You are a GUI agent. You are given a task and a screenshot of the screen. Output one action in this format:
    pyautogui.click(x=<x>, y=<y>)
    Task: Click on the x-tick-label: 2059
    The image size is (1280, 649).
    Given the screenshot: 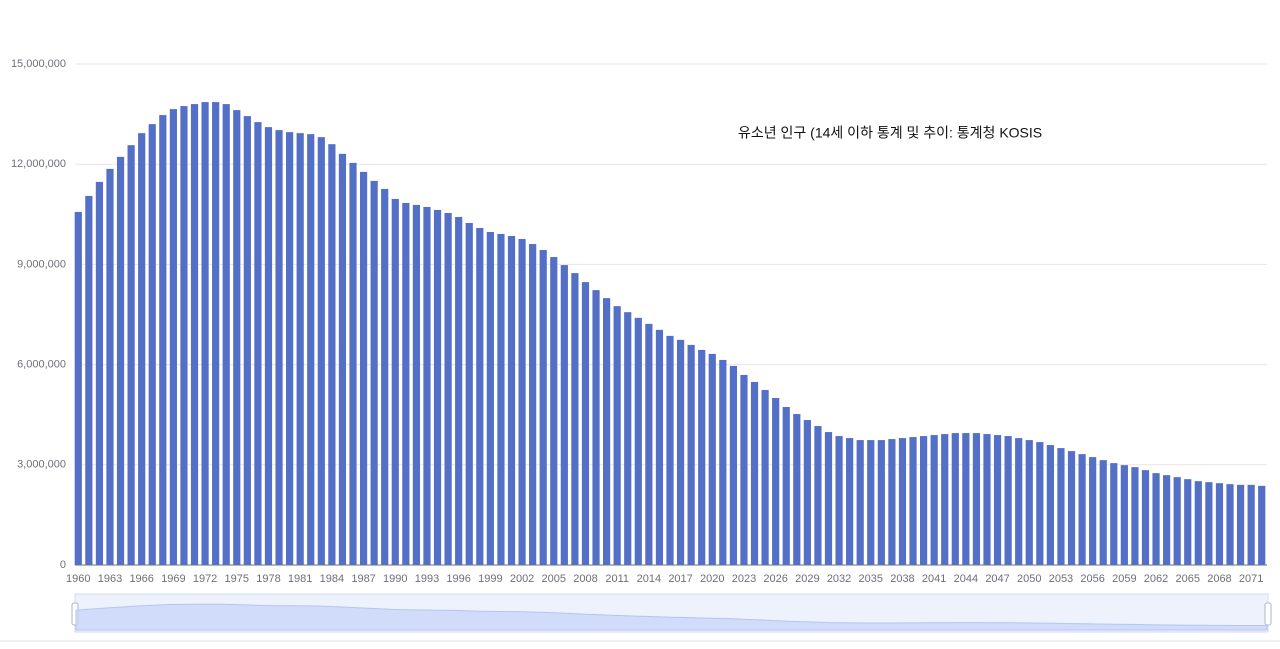 What is the action you would take?
    pyautogui.click(x=1124, y=579)
    